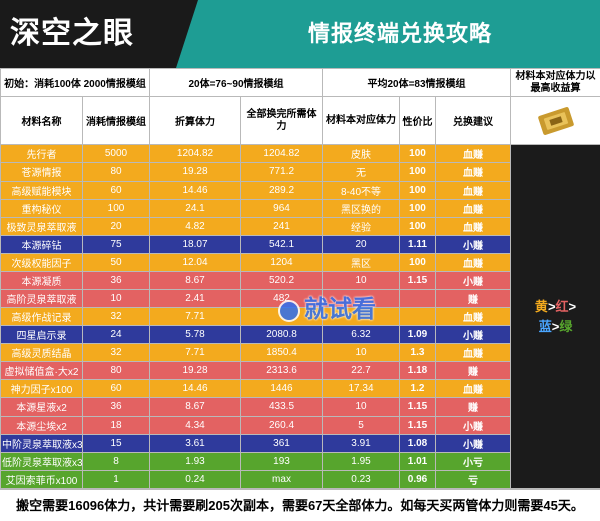 The image size is (600, 521). Describe the element at coordinates (282, 280) in the screenshot. I see `cell-total-stamina: 520.2` at that location.